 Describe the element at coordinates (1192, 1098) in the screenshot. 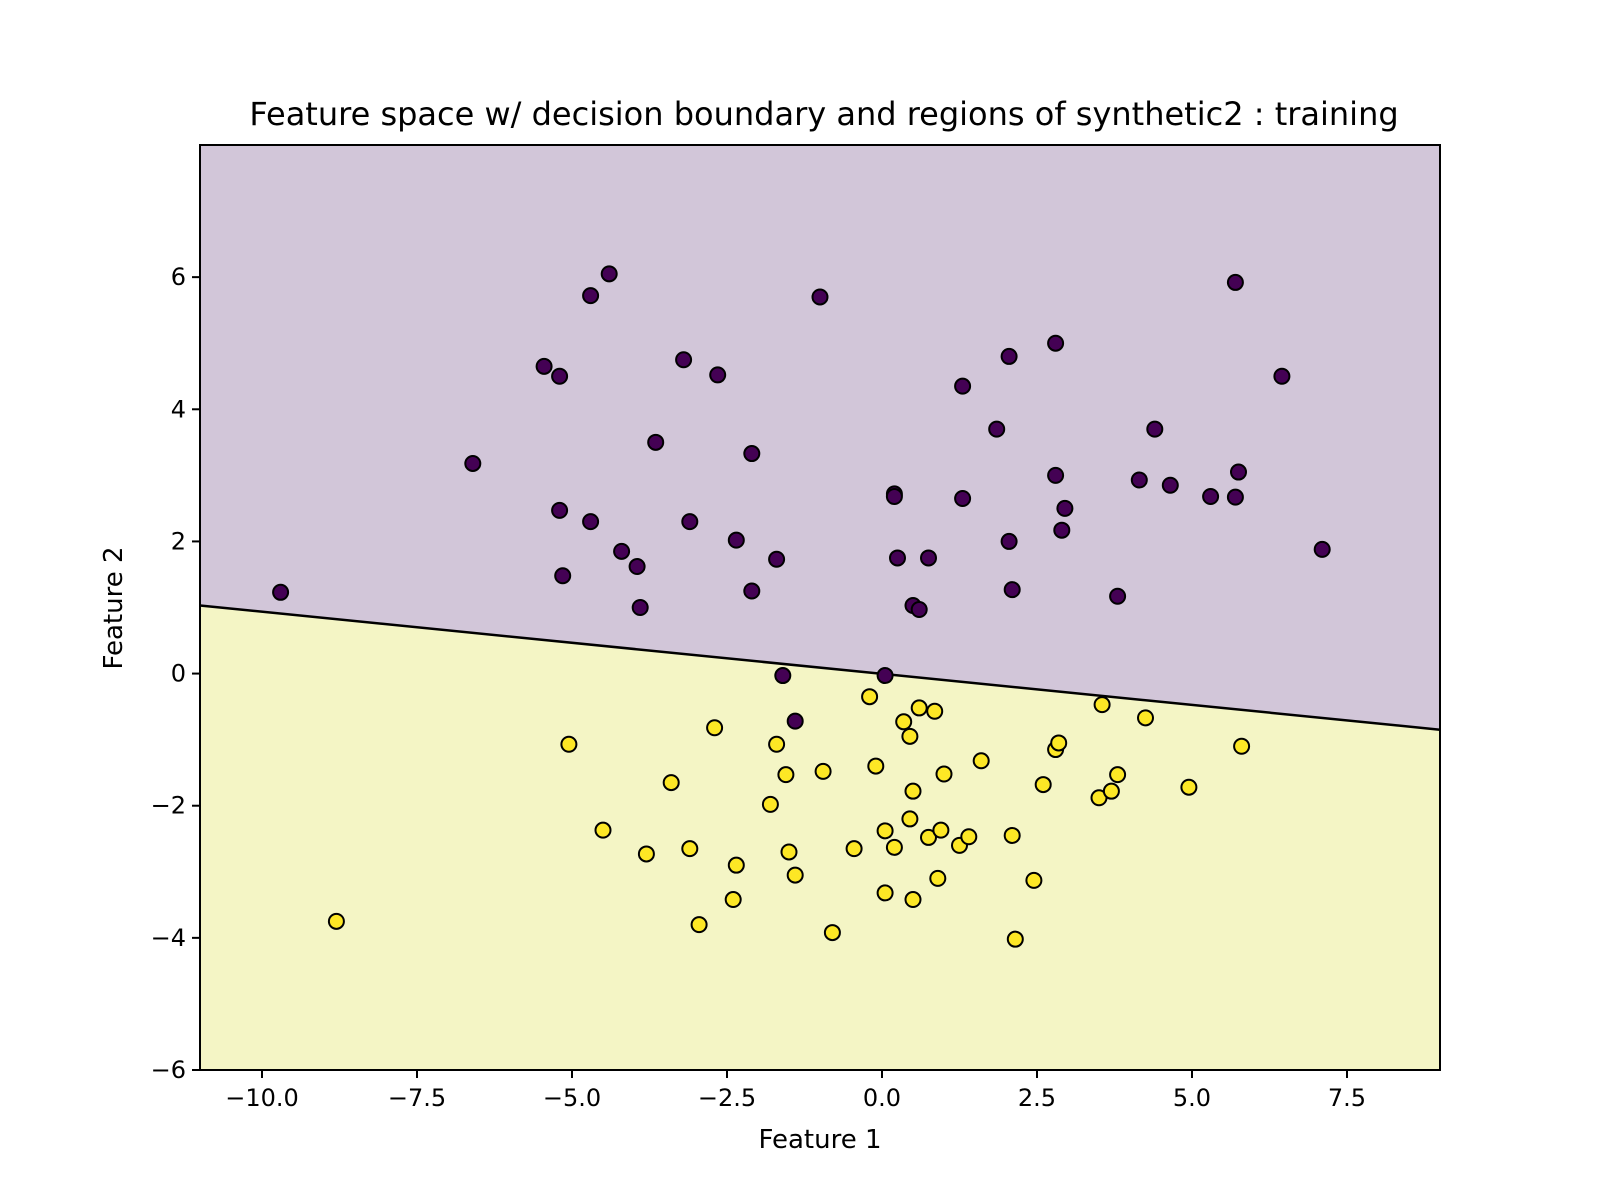

I see `x-tick-label: 5.0` at that location.